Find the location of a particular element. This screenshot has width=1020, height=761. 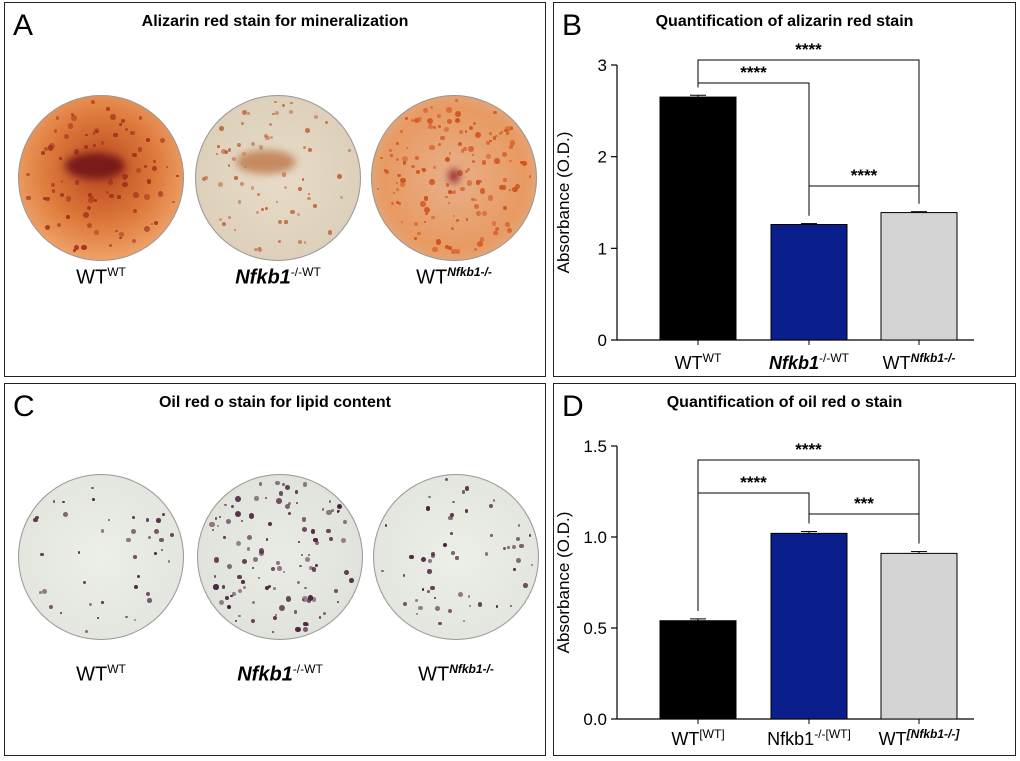

dish-label: WTWT is located at coordinates (101, 277).